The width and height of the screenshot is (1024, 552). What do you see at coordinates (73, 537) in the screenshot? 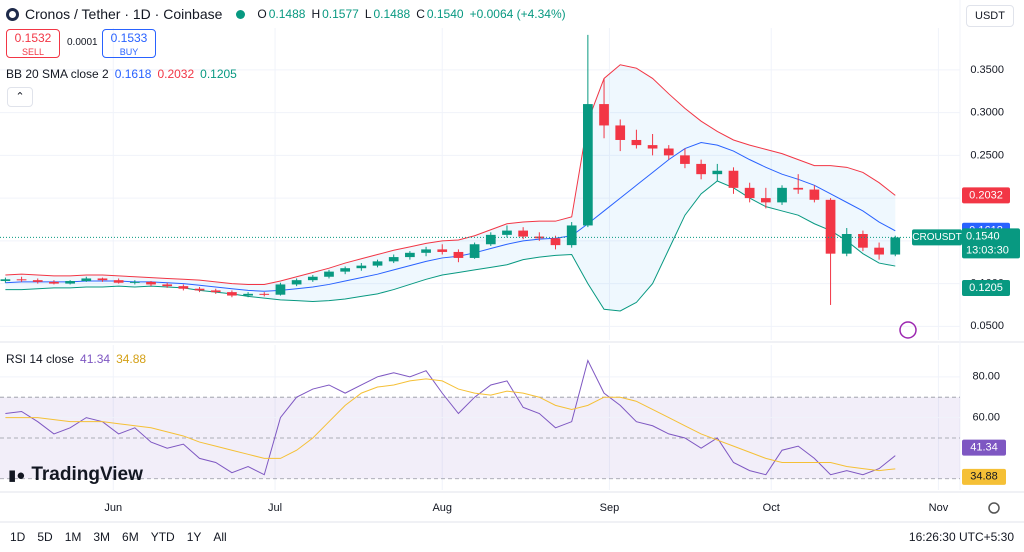
I see `range-button: 1M` at bounding box center [73, 537].